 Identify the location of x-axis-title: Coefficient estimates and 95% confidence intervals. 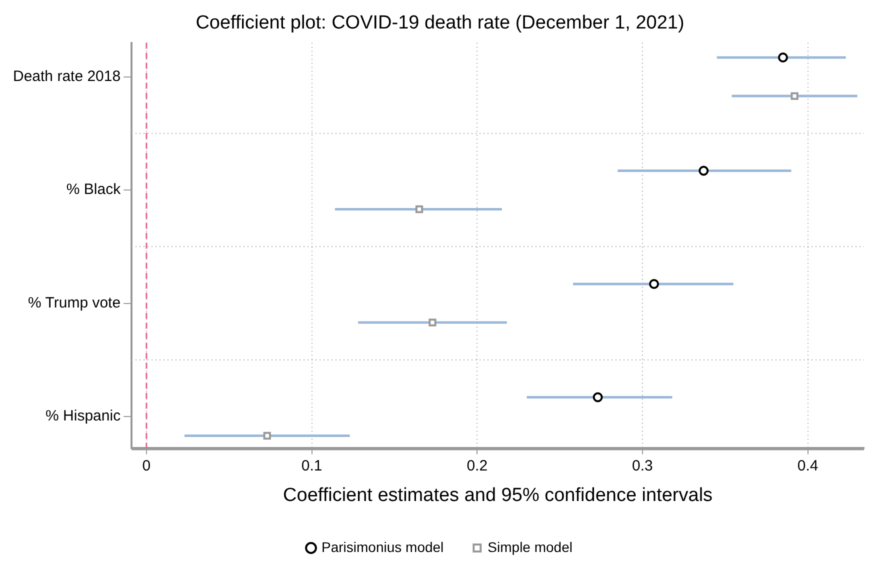
(498, 495).